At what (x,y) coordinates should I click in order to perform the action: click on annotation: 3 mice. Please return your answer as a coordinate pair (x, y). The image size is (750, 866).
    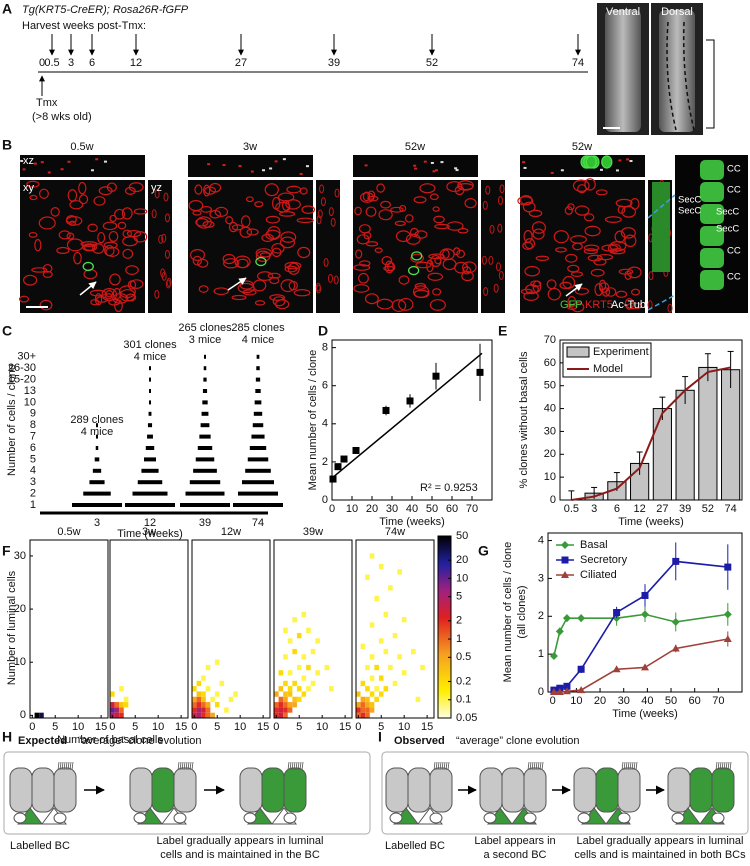
    Looking at the image, I should click on (205, 340).